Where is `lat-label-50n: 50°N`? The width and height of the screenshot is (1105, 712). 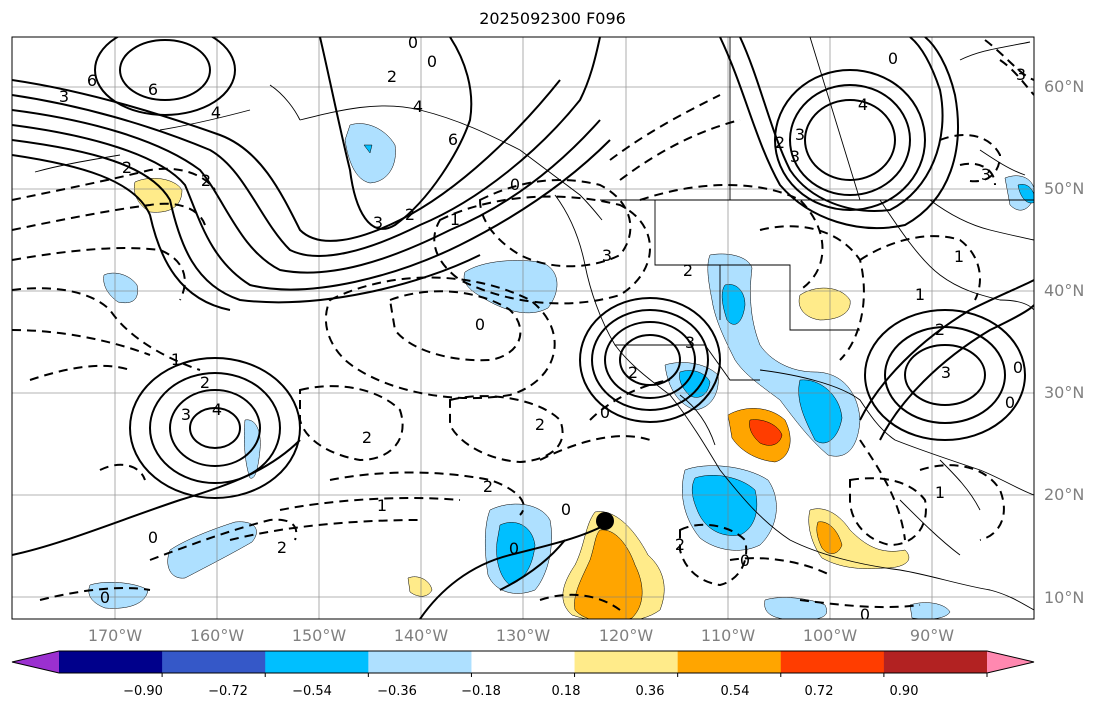 lat-label-50n: 50°N is located at coordinates (1064, 188).